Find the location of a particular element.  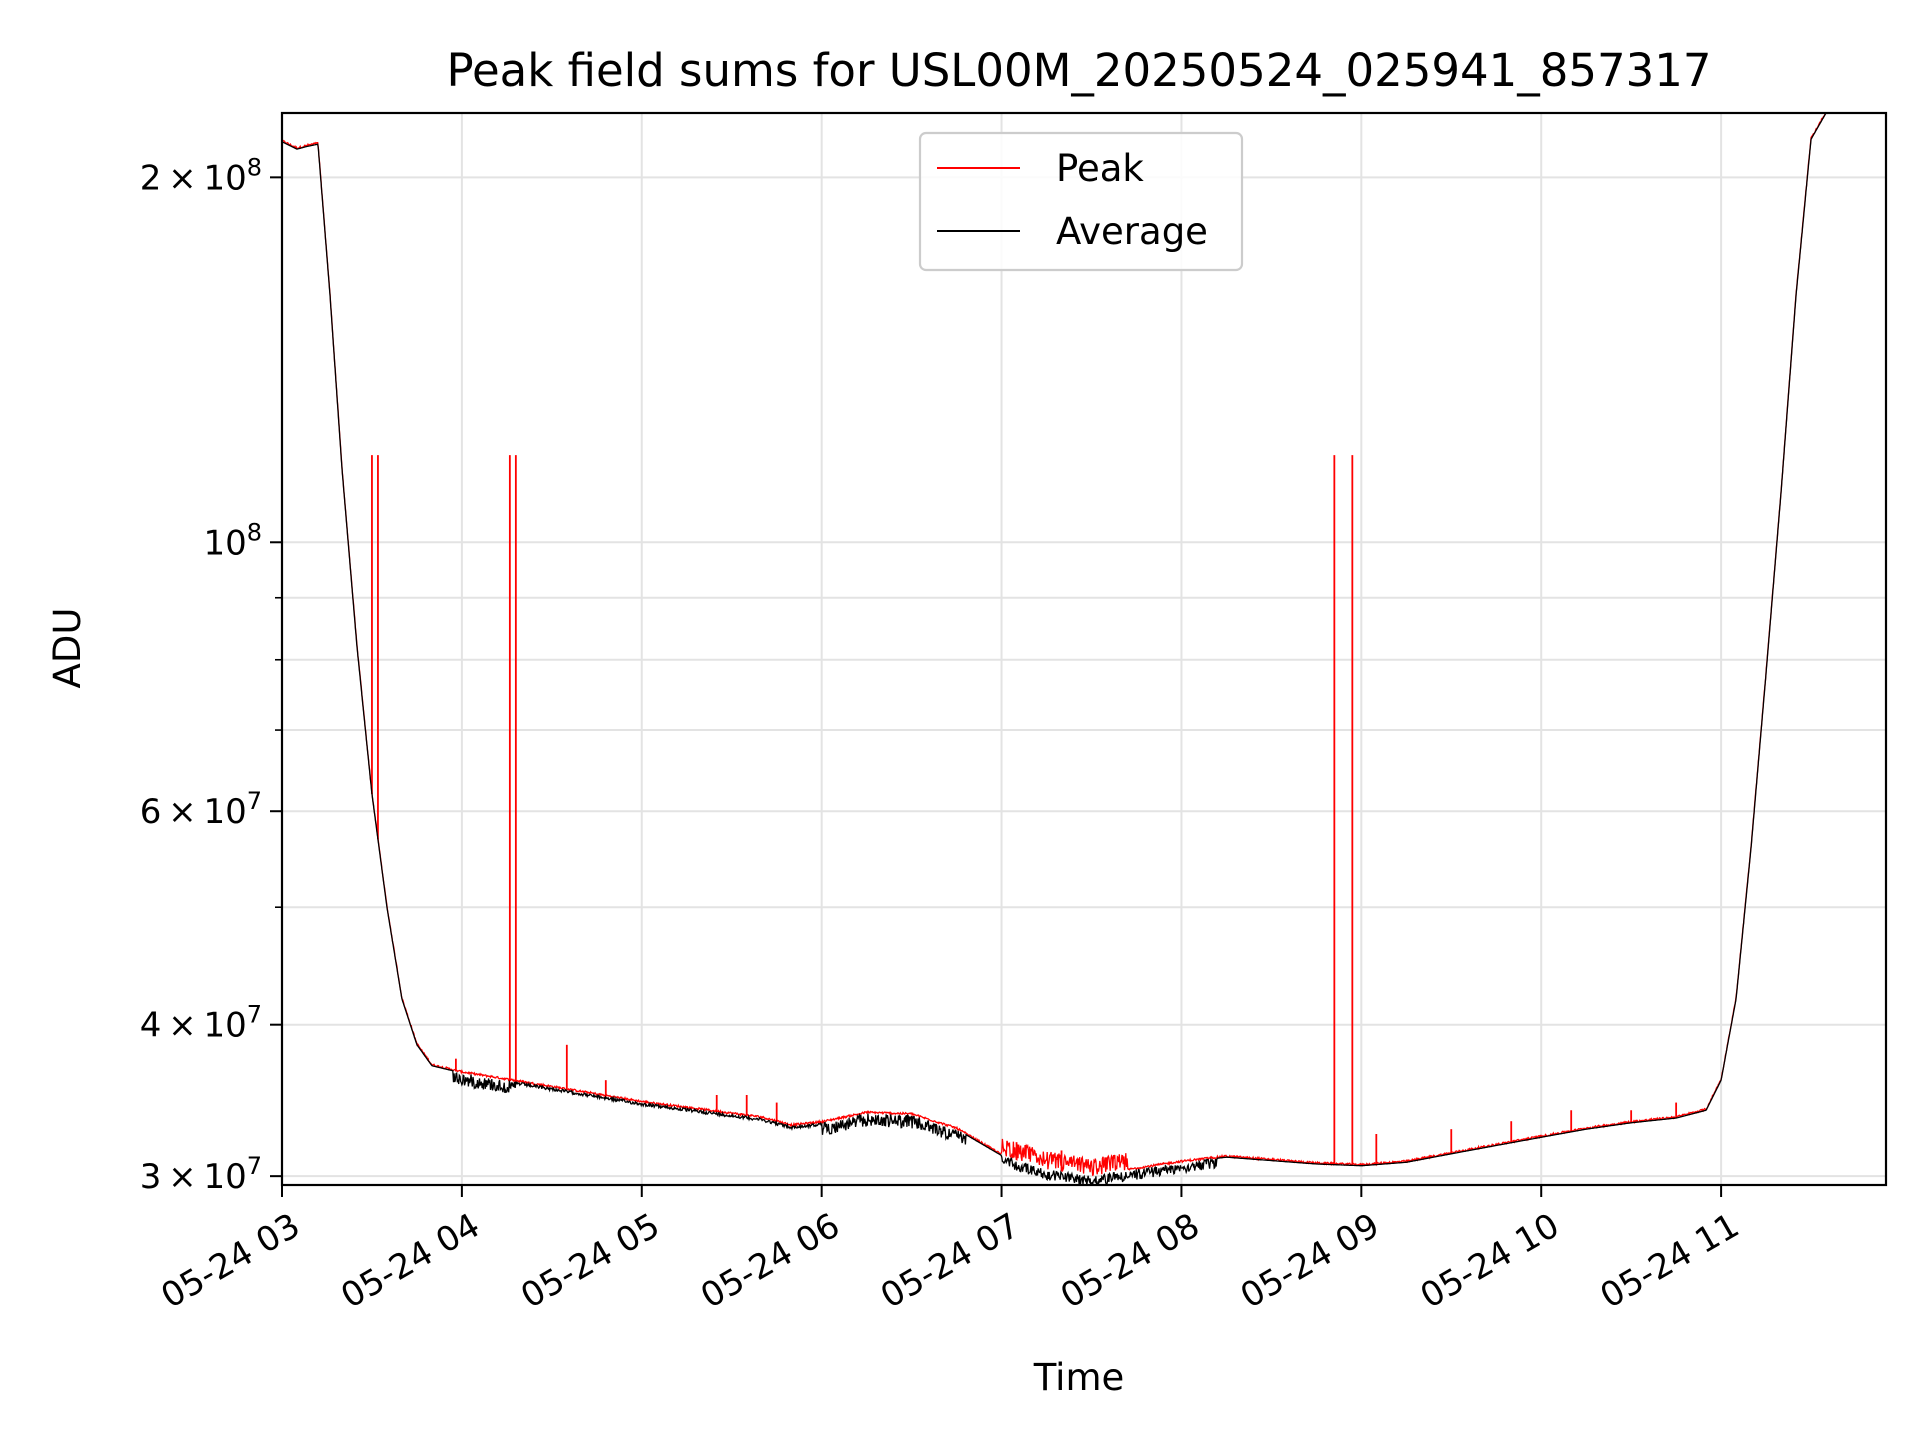

legend-label-average: Average is located at coordinates (1132, 231).